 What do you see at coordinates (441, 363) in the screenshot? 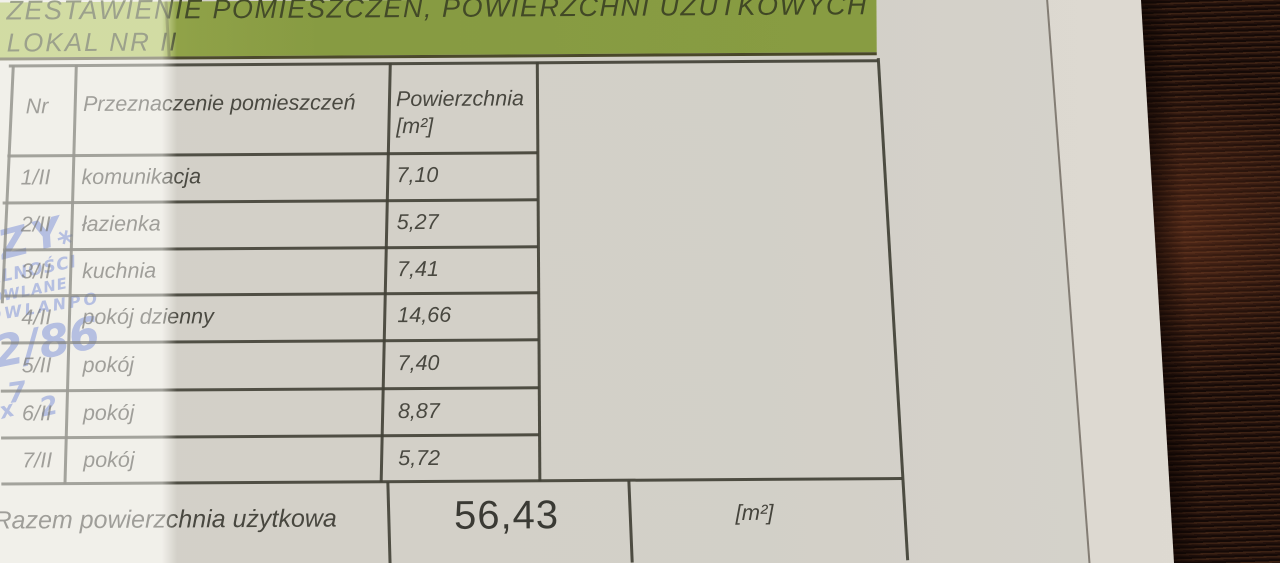
I see `table-row: 5/II pokój 7,40` at bounding box center [441, 363].